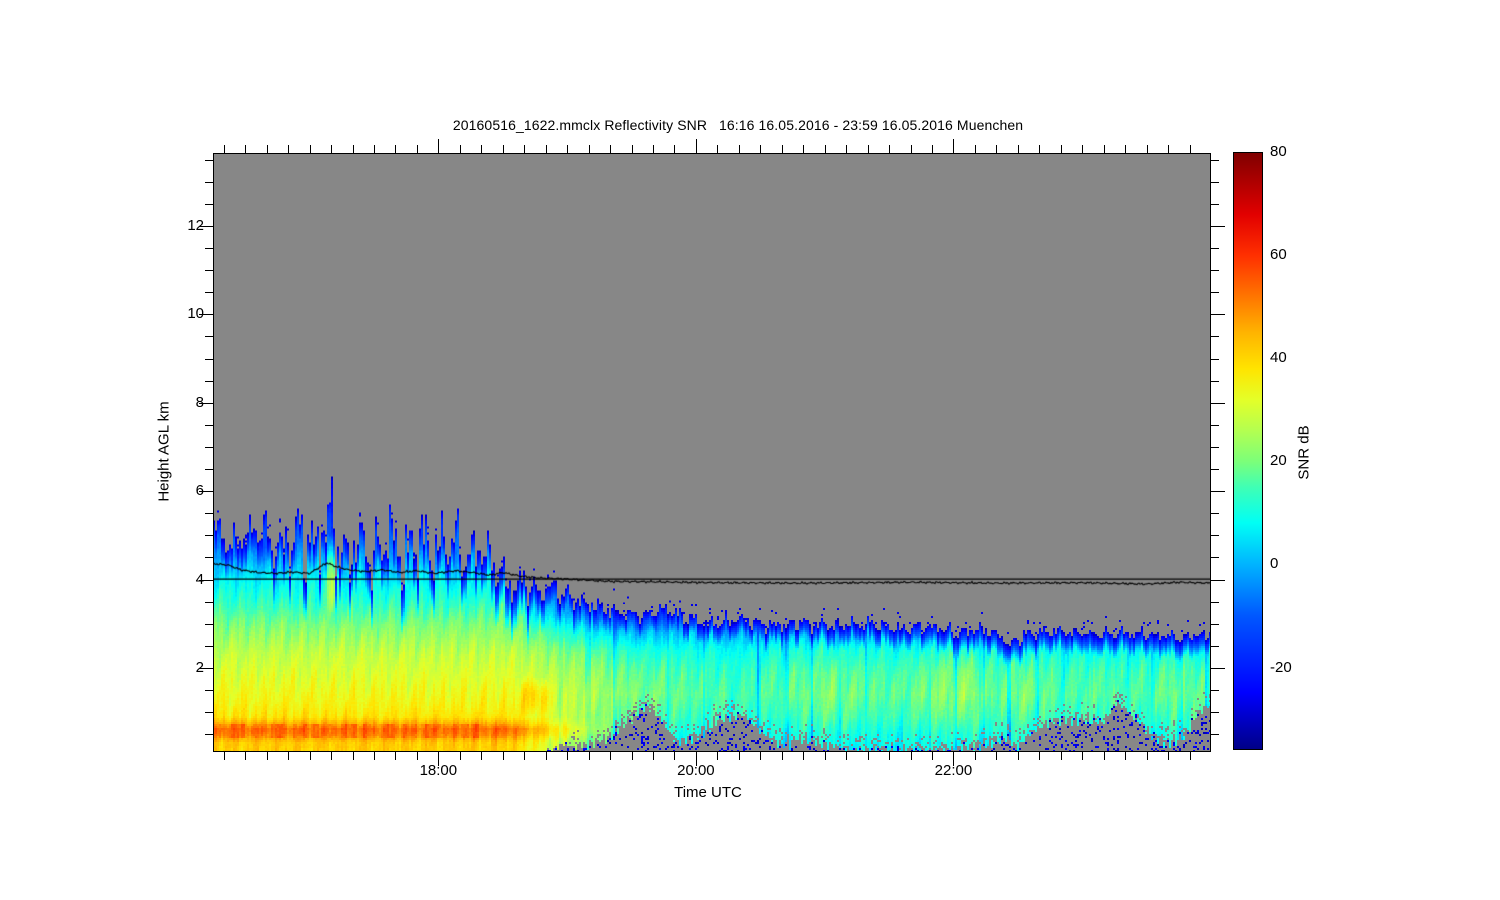  Describe the element at coordinates (199, 402) in the screenshot. I see `y-tick-label: 8` at that location.